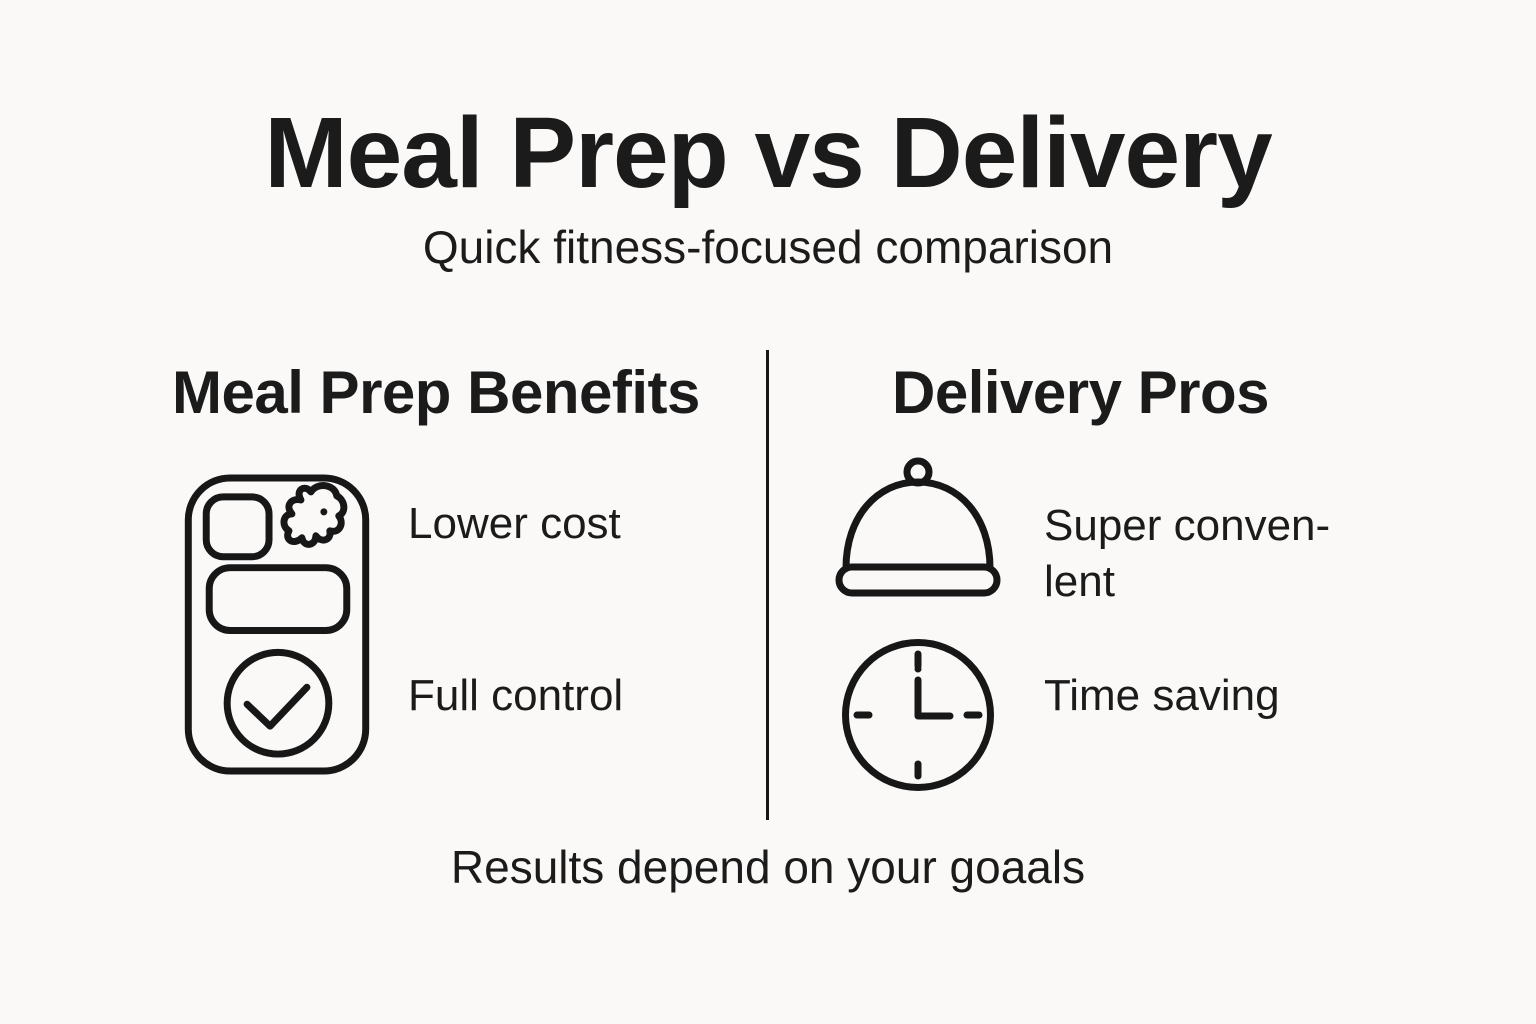 The width and height of the screenshot is (1536, 1024). I want to click on right-column-header: Delivery Pros, so click(1081, 392).